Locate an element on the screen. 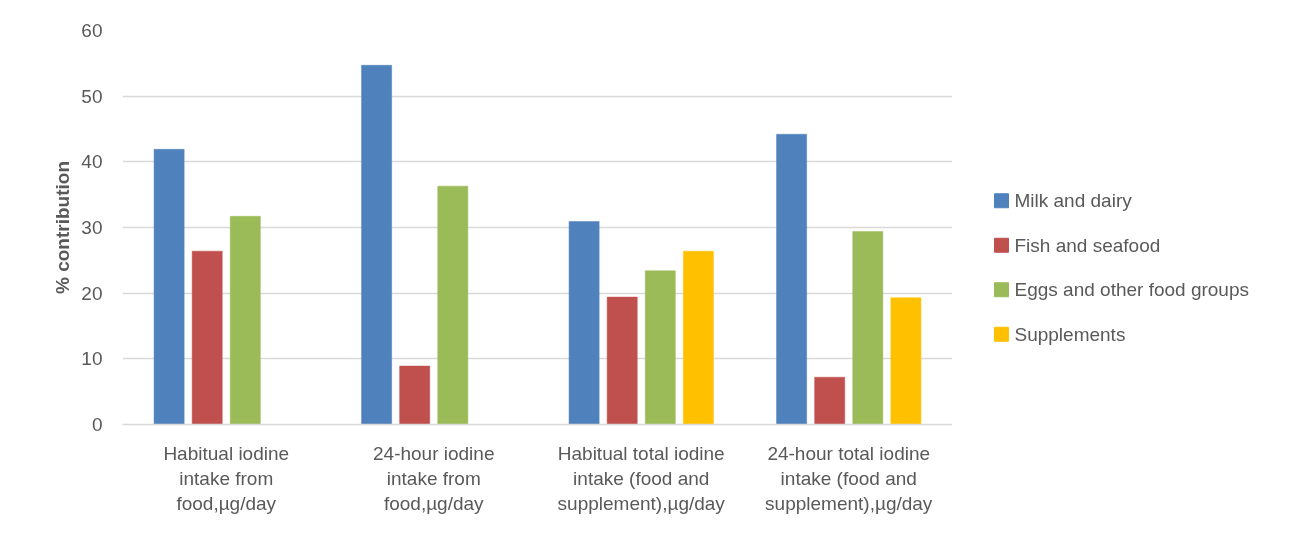  y-tick-label: 40 is located at coordinates (92, 162).